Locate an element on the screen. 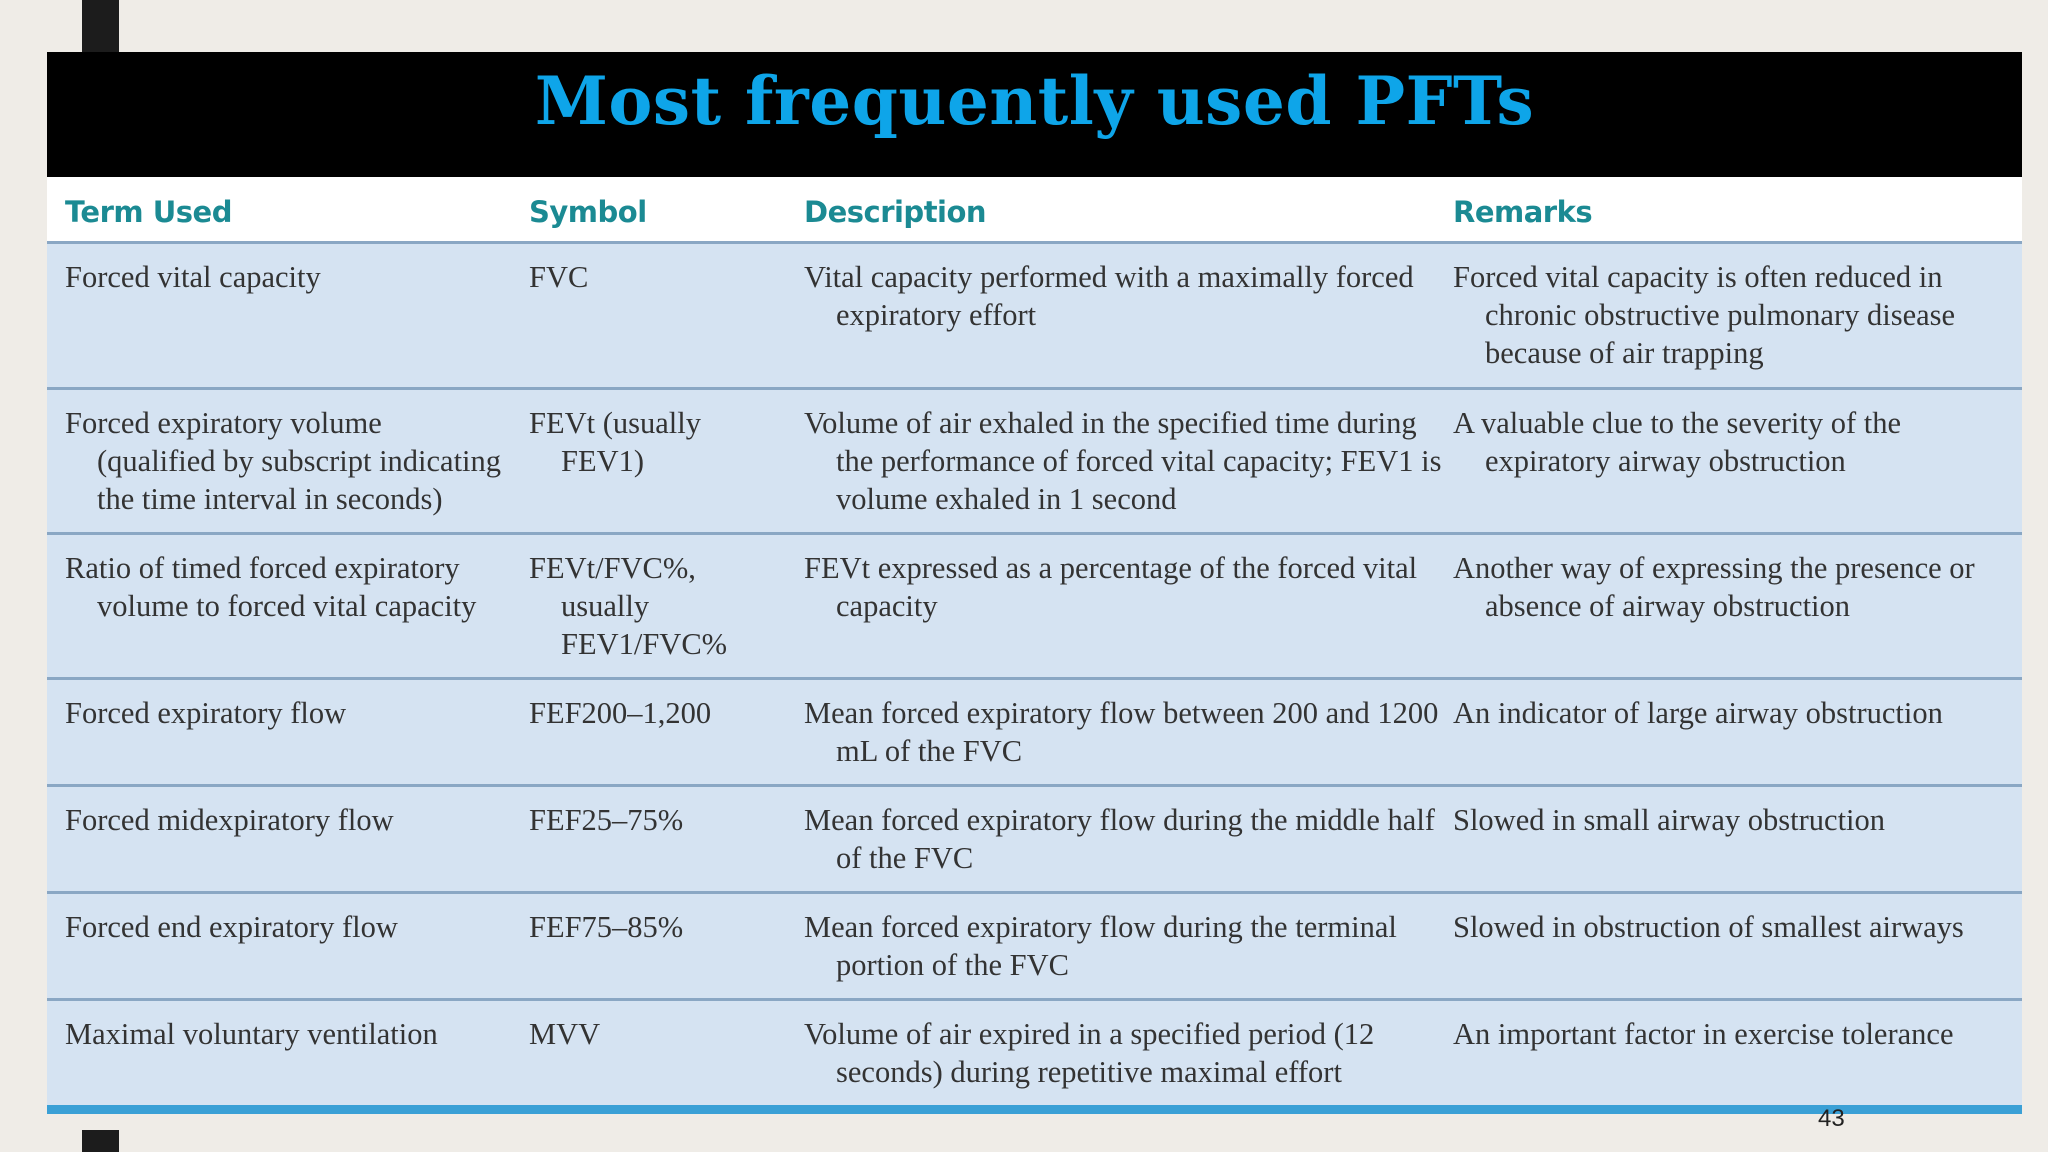 The width and height of the screenshot is (2048, 1152). accent-bar-bottom is located at coordinates (100, 1141).